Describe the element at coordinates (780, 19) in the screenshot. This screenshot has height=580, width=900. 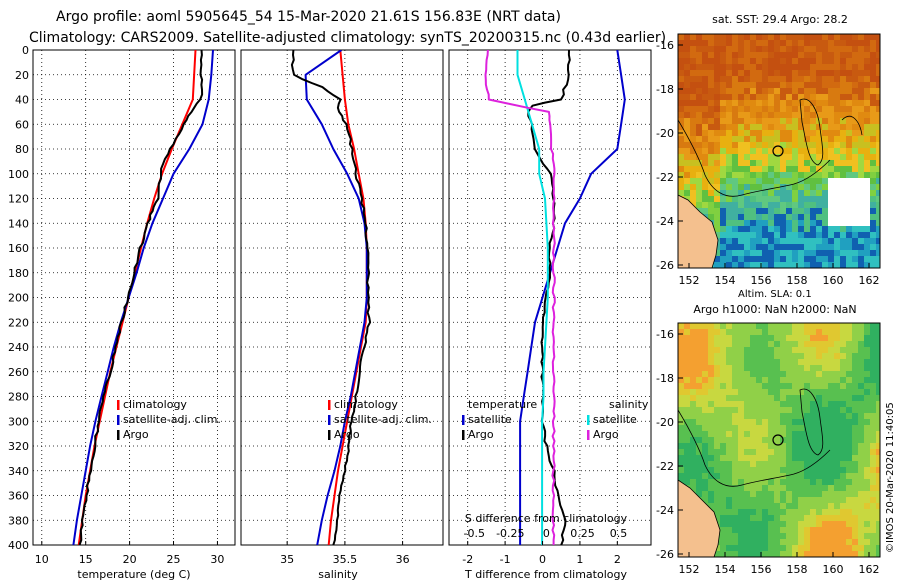
I see `sst-map-title: sat. SST: 29.4 Argo: 28.2` at that location.